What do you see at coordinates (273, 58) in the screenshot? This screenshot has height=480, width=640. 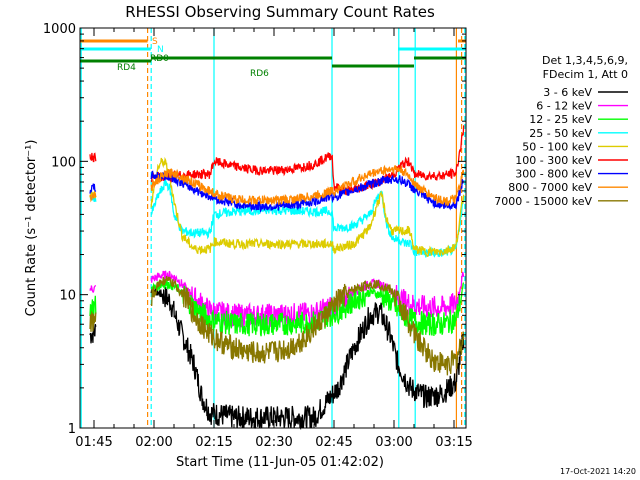 I see `state-bars: SN RD4 RD0 RD6` at bounding box center [273, 58].